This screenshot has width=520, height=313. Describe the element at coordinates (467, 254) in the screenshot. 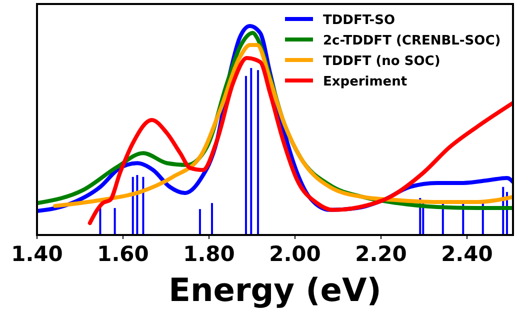

I see `x-tick-label: 2.40` at that location.